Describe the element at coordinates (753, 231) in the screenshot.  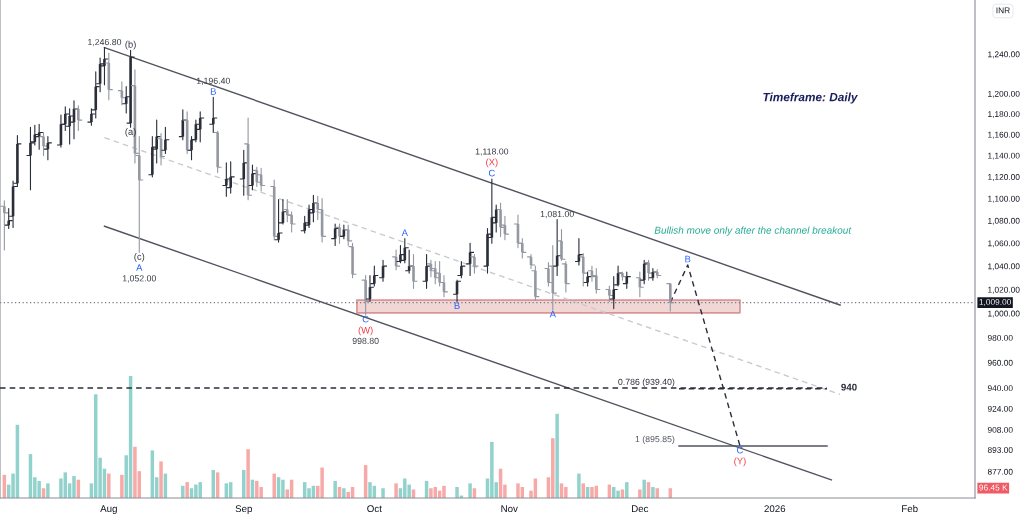
I see `annotation: Bullish move only after the channel breakout` at that location.